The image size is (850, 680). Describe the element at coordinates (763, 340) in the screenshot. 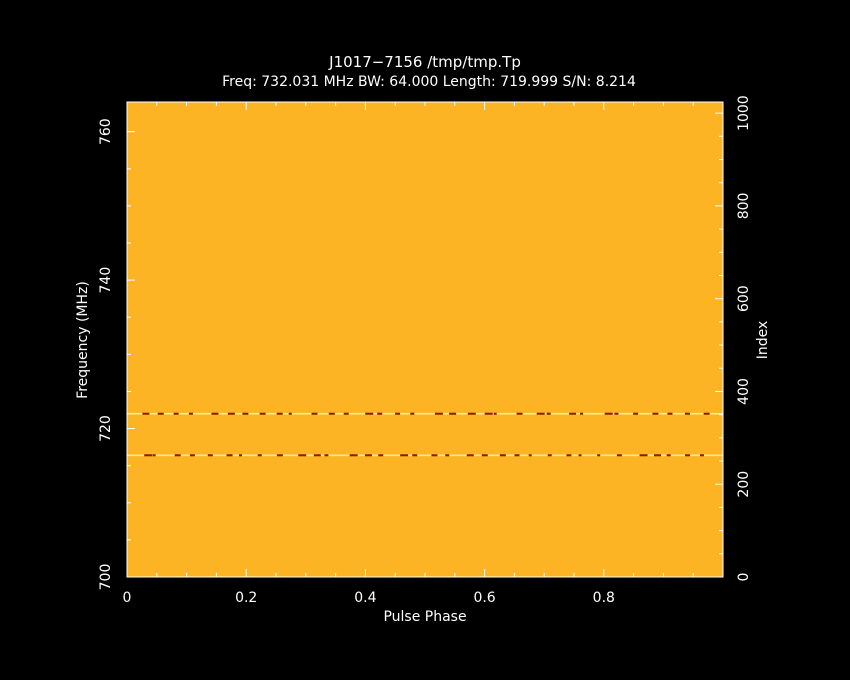

I see `y2-axis-label: Index` at that location.